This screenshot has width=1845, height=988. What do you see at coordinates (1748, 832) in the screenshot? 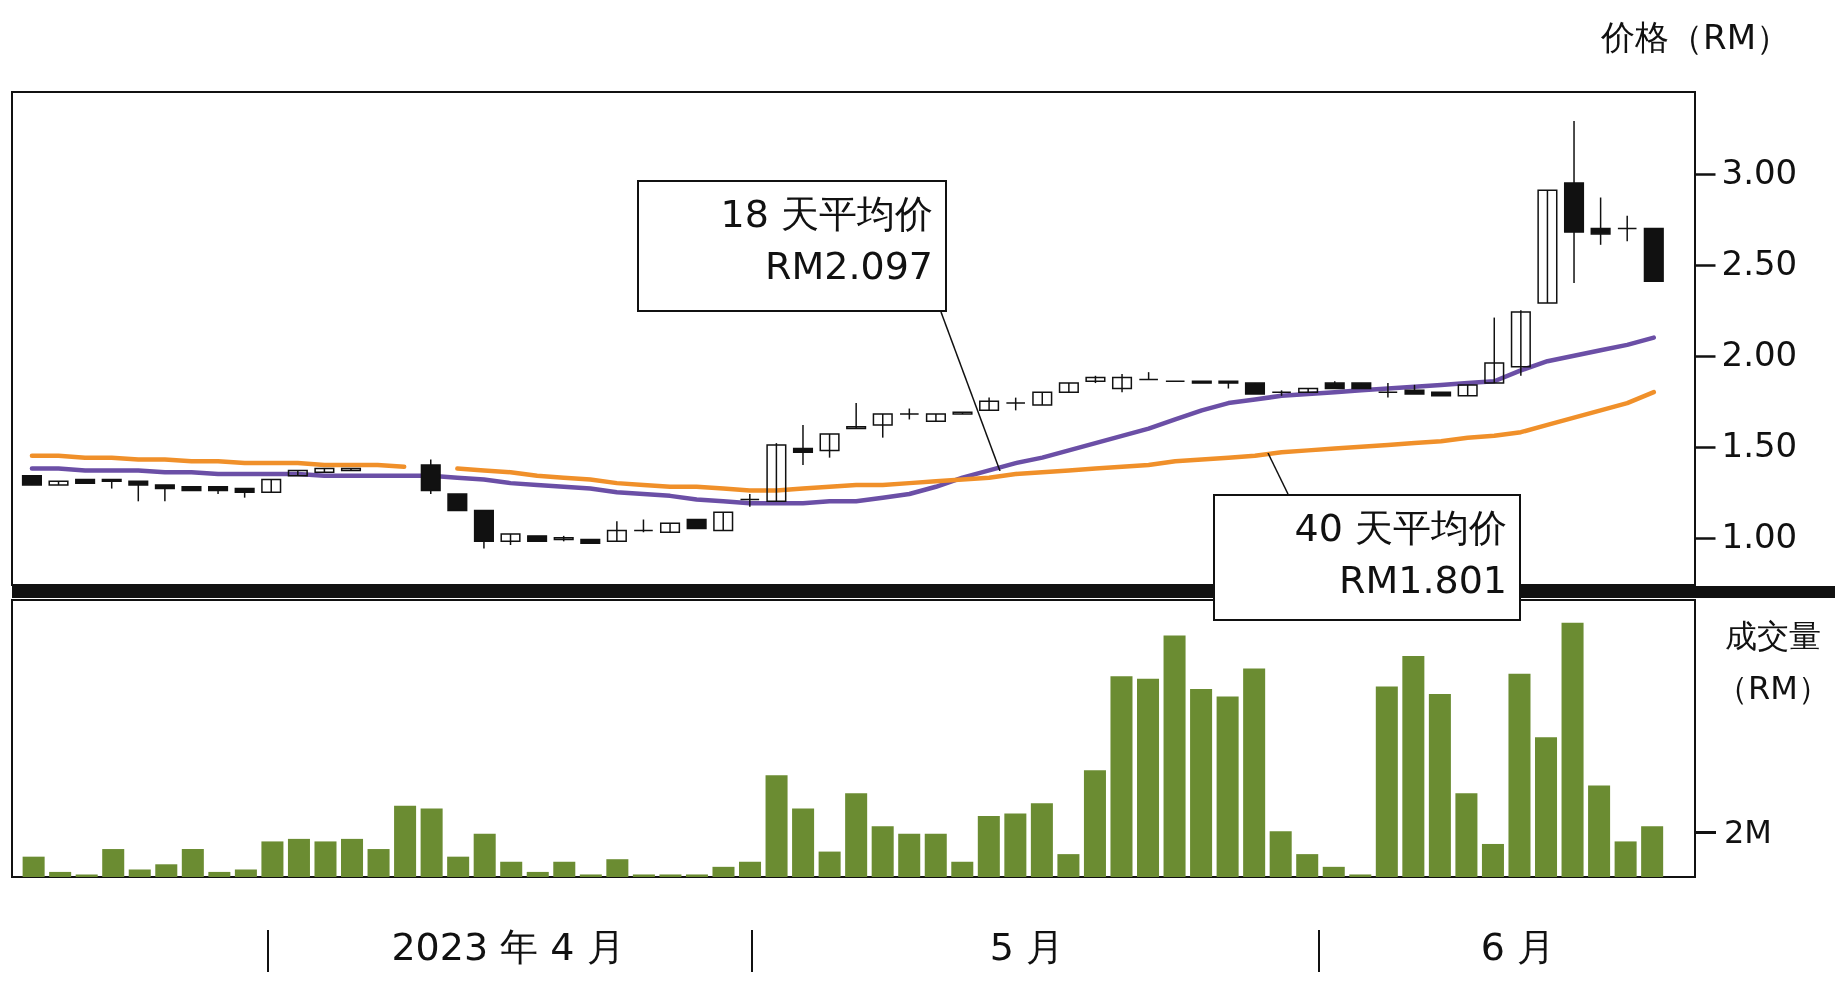
I see `text: 2M` at bounding box center [1748, 832].